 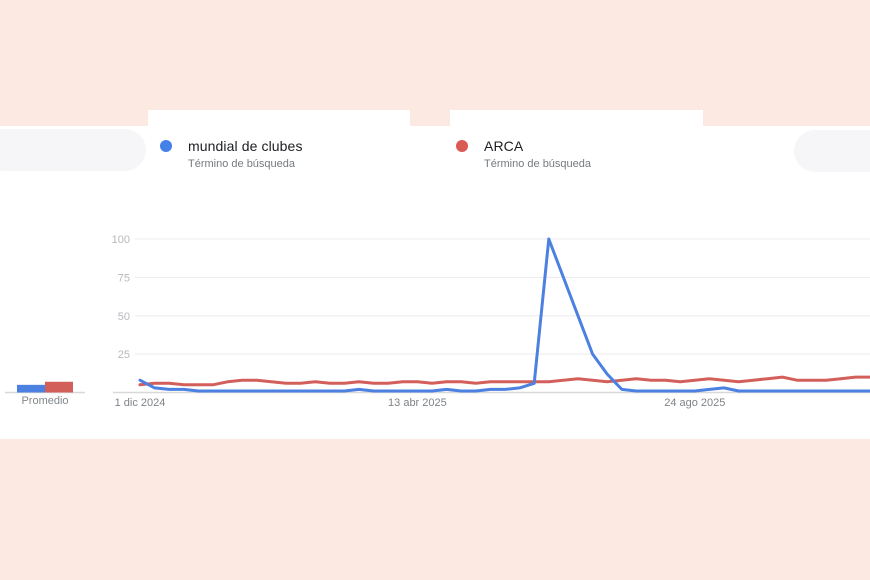 I want to click on term-card-top-arca, so click(x=576, y=119).